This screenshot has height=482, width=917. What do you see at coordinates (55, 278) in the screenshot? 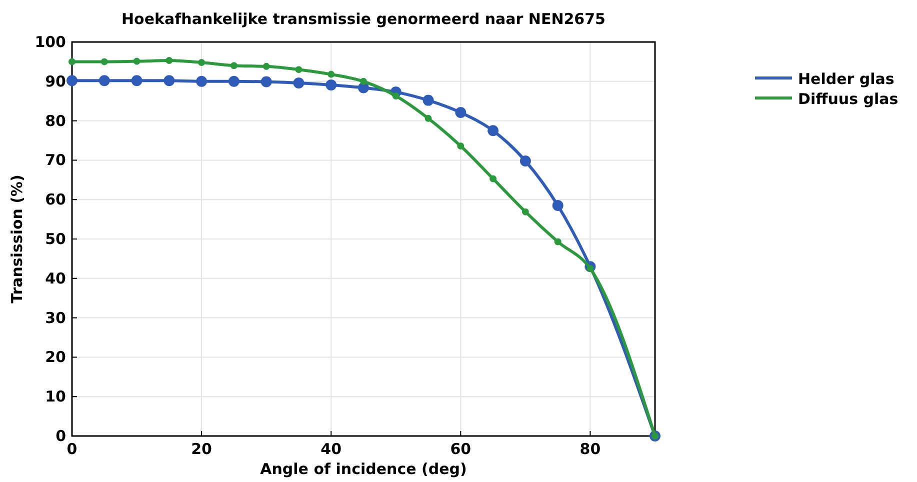
I see `y-tick-label: 40` at bounding box center [55, 278].